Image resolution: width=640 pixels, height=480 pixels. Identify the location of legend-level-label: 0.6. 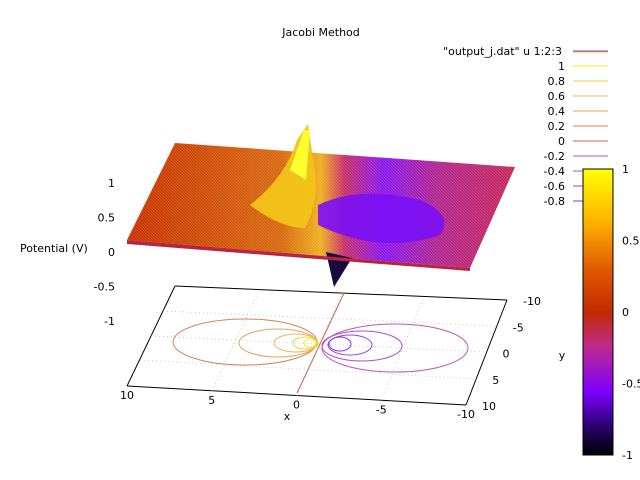
(557, 96).